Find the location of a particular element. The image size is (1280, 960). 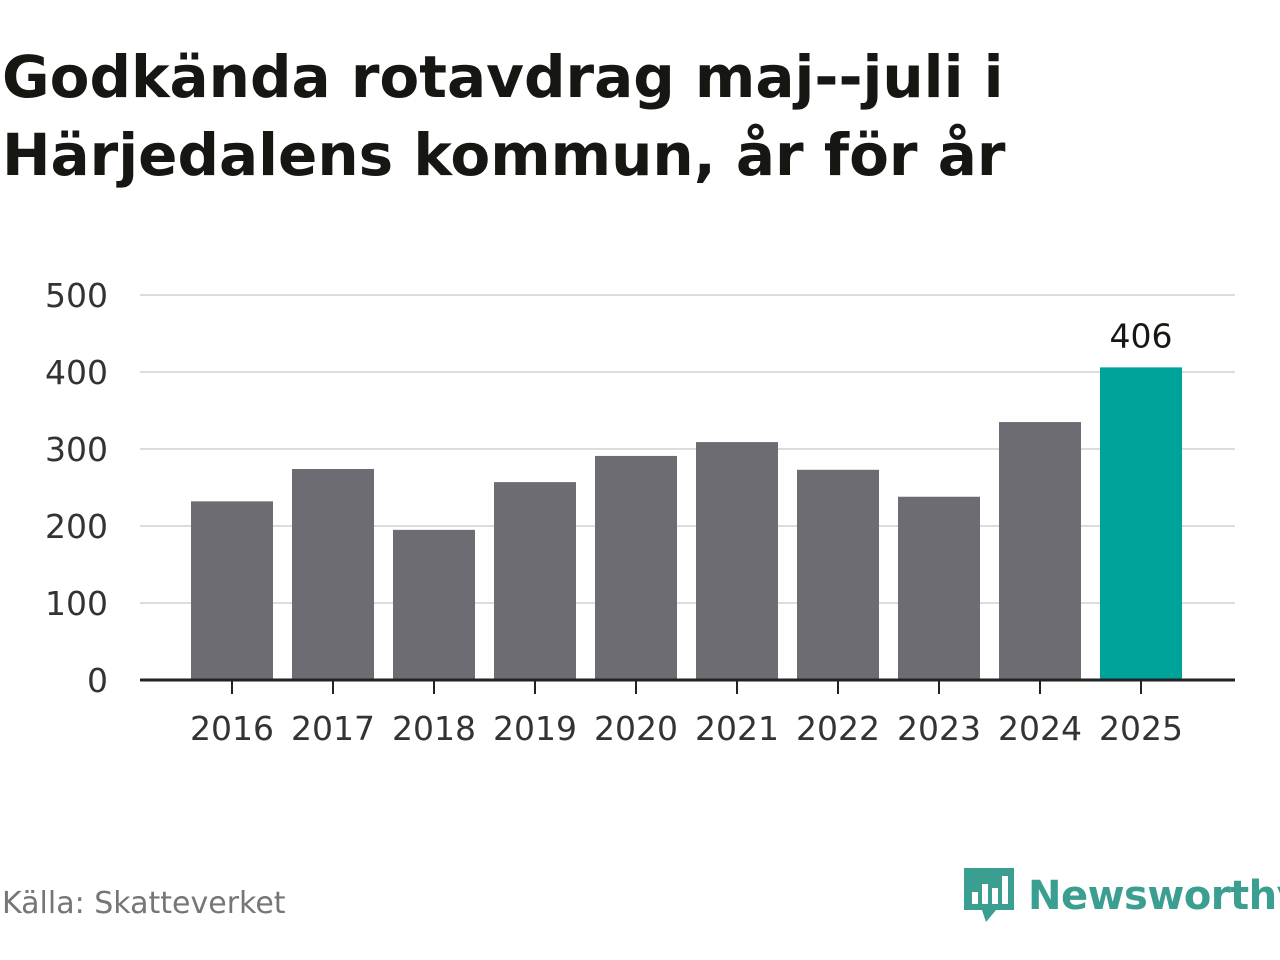

x-tick-label-2020: 2020 is located at coordinates (636, 728).